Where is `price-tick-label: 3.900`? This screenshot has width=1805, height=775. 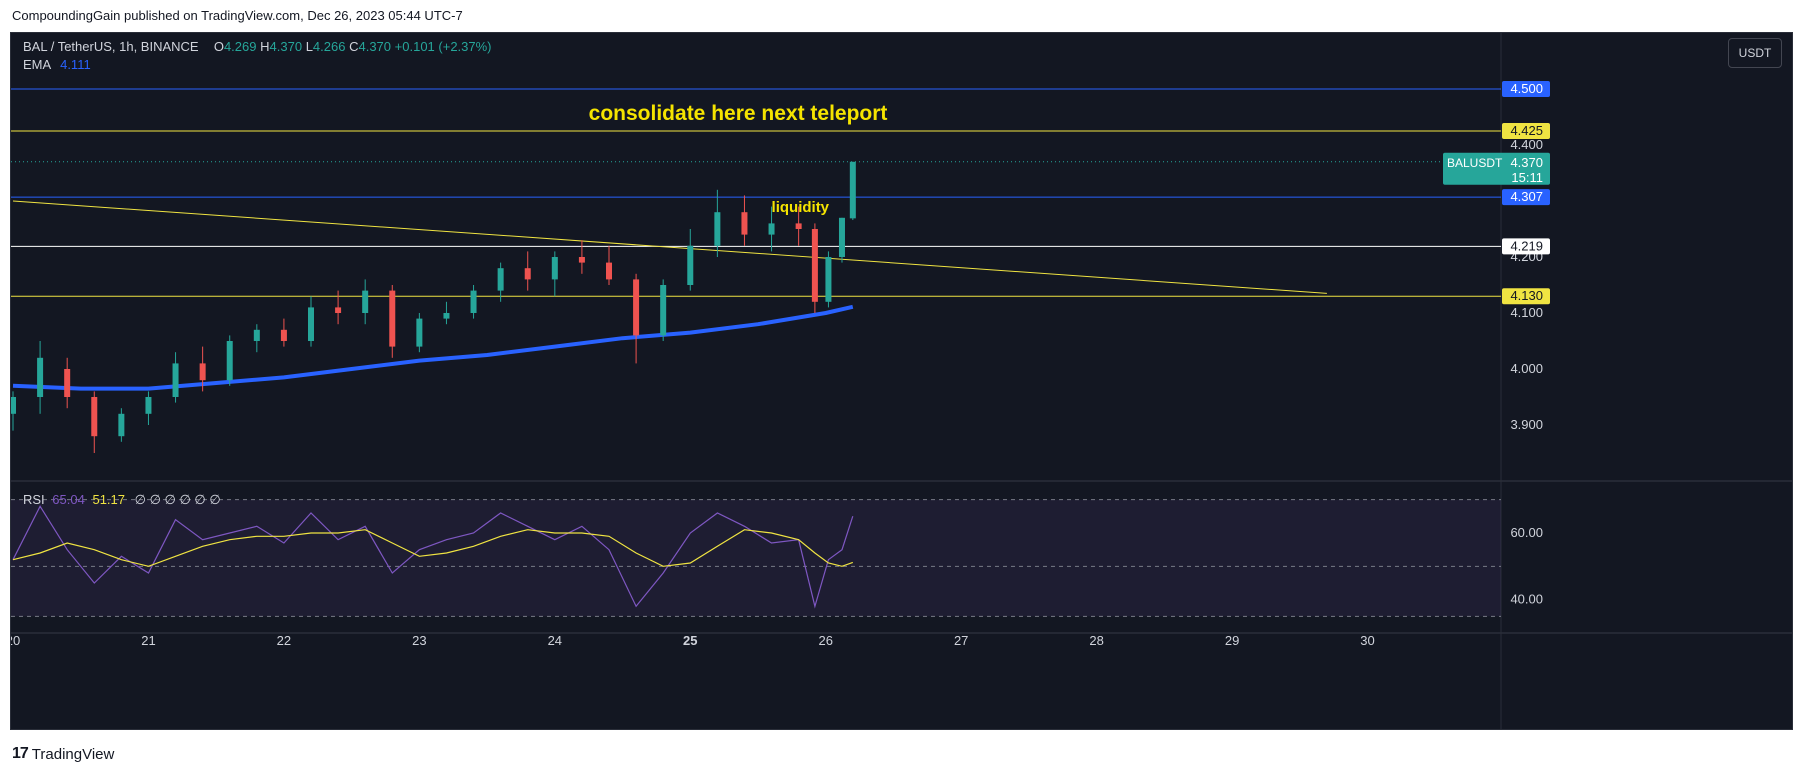
price-tick-label: 3.900 is located at coordinates (1526, 424).